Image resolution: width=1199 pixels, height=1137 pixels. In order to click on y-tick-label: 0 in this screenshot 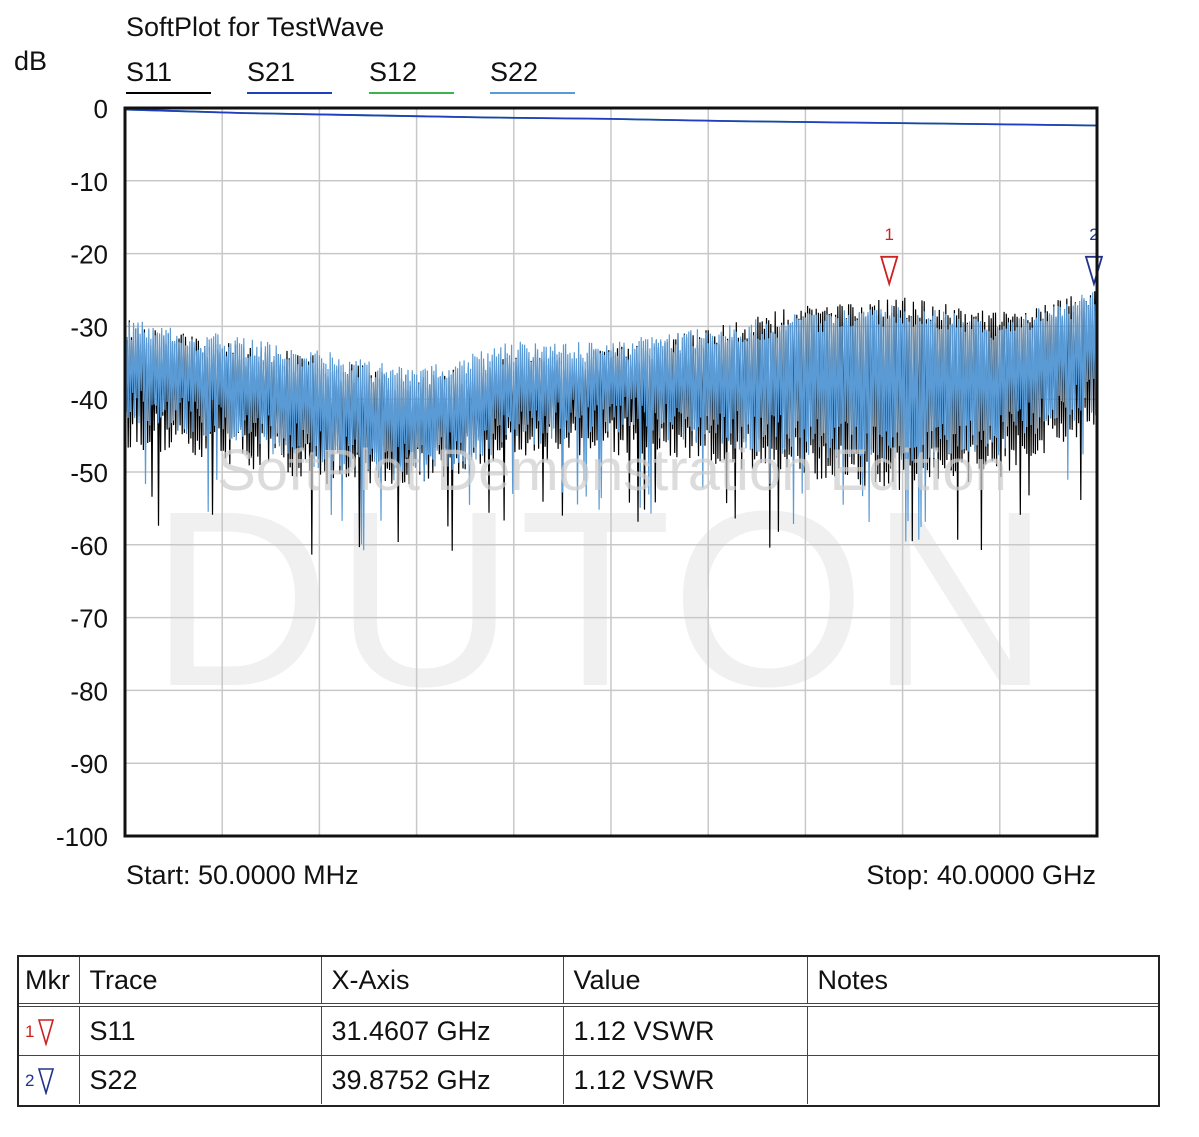, I will do `click(101, 109)`.